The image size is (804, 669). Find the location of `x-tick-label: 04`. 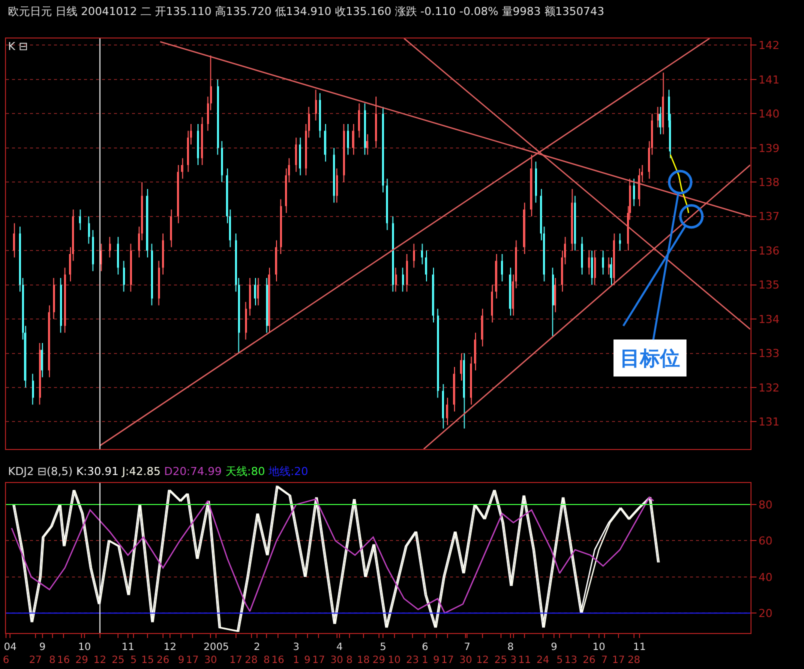

x-tick-label: 04 is located at coordinates (10, 647).